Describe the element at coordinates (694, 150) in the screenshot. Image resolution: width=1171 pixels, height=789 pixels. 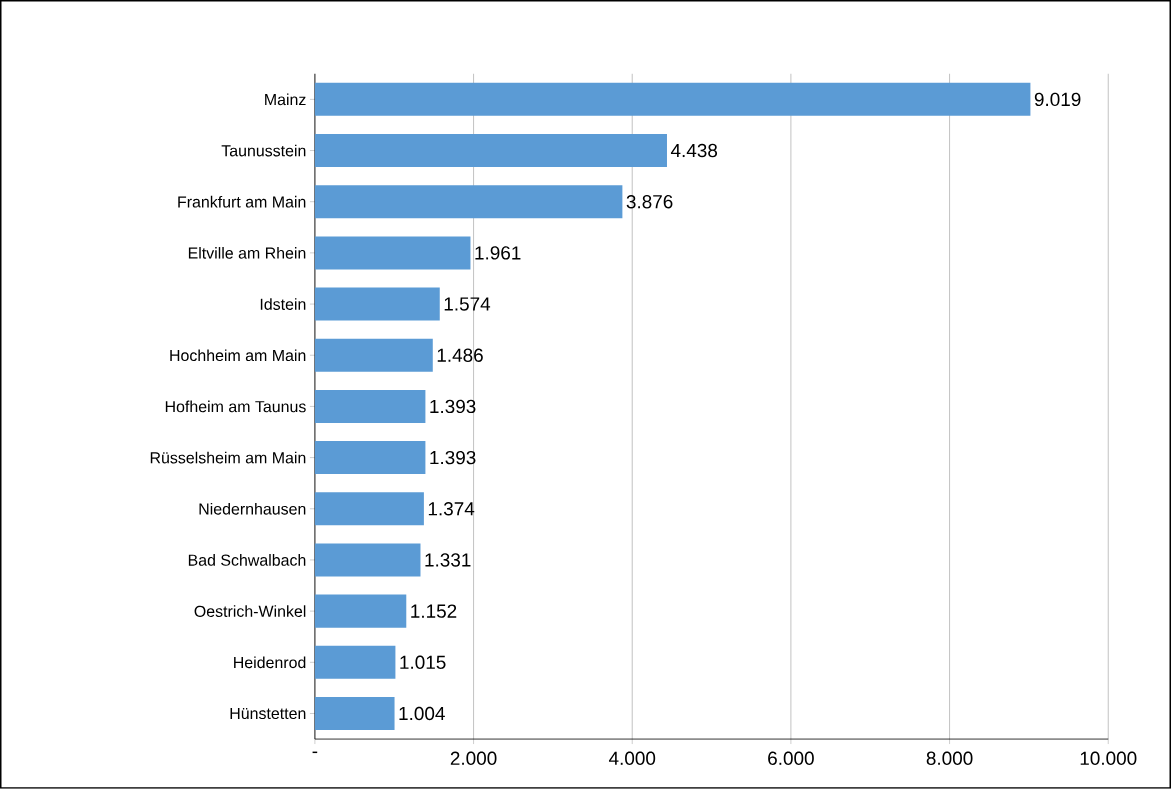
I see `data-label: 4.438` at that location.